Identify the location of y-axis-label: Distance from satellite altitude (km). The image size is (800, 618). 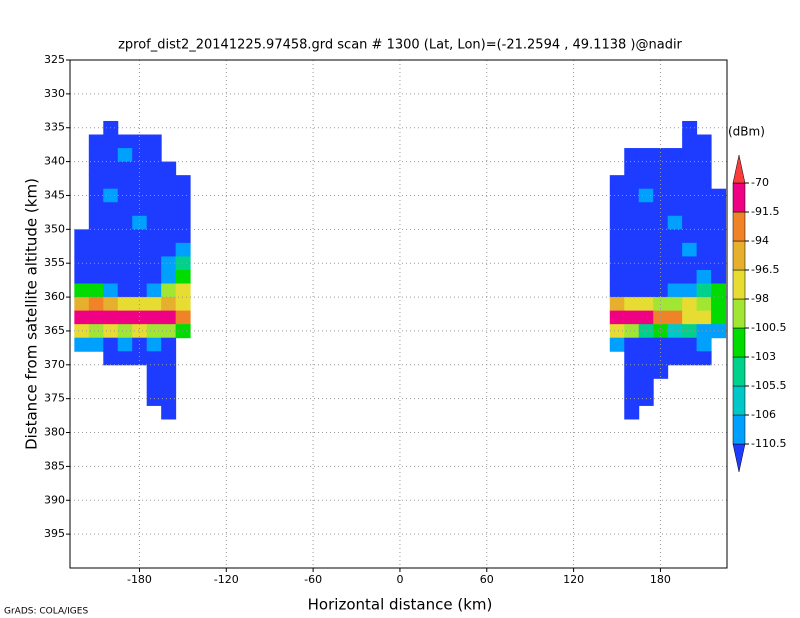
(32, 314).